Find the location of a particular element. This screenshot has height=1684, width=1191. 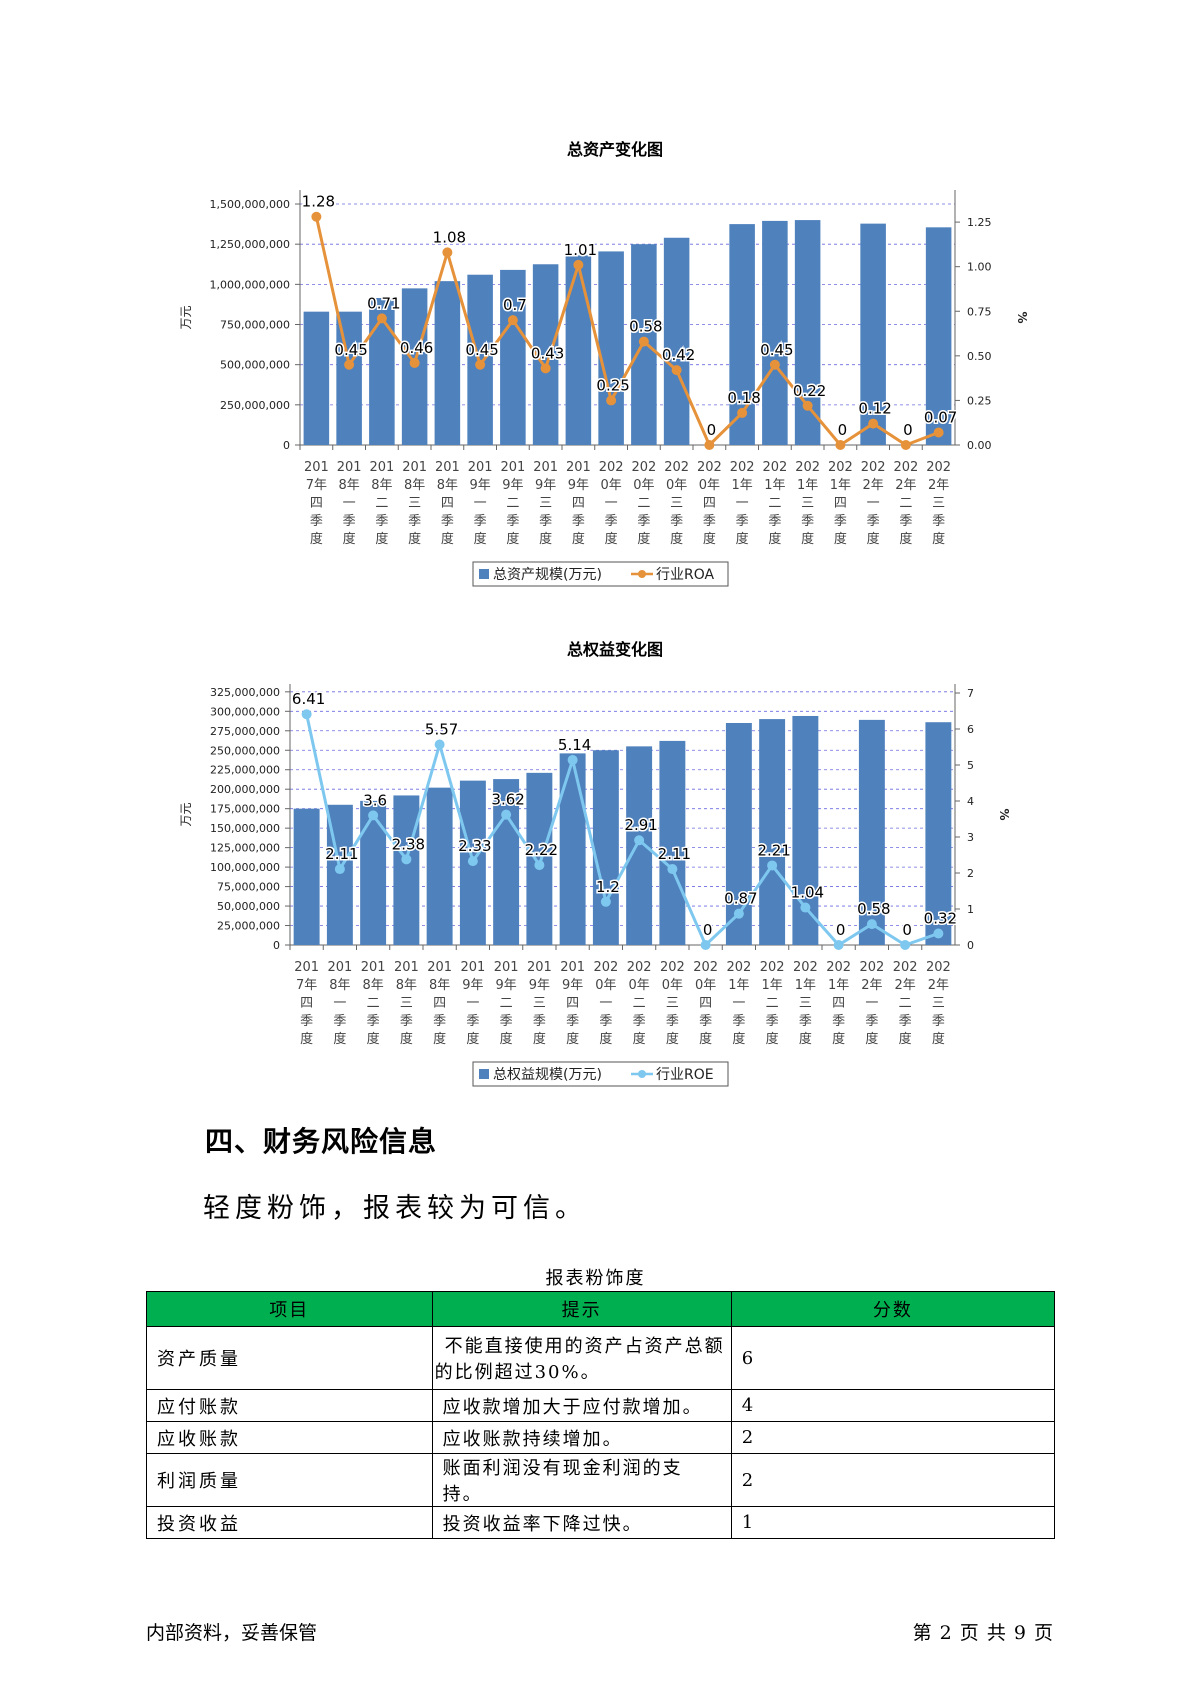

x-tick-label: 202 2年一季度 is located at coordinates (873, 503).